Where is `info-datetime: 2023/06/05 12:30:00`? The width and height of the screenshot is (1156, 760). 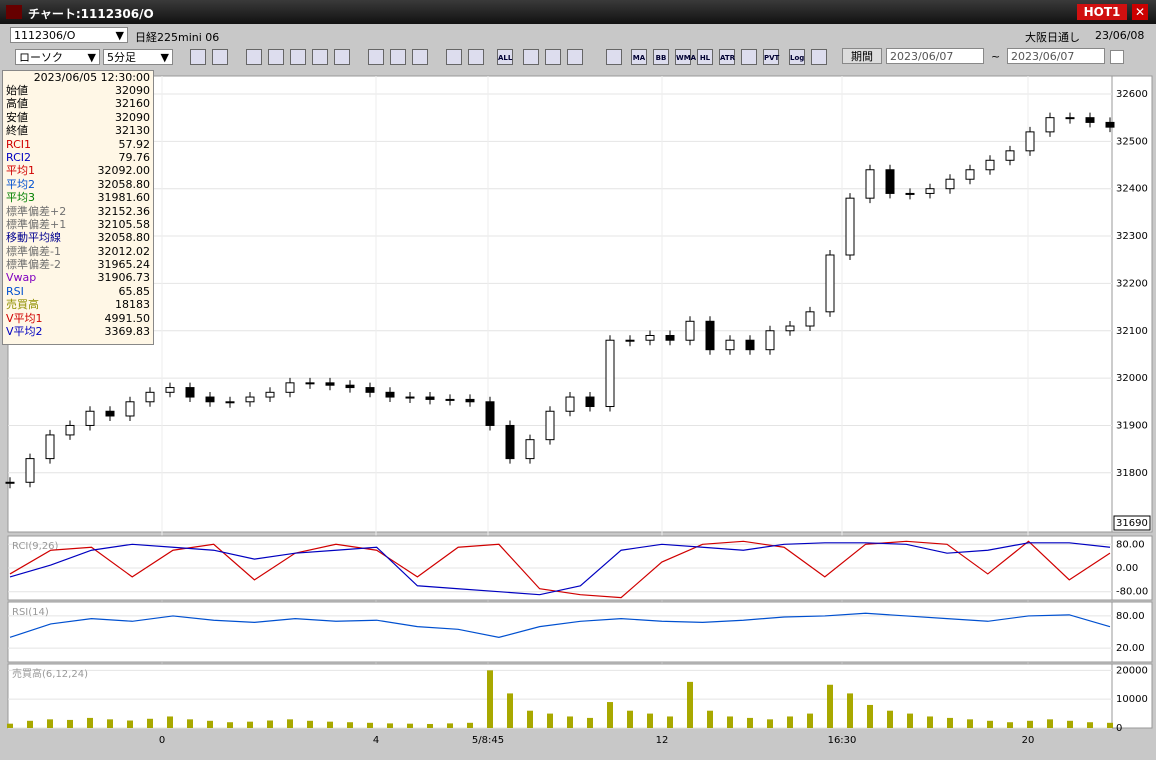
info-datetime: 2023/06/05 12:30:00 is located at coordinates (91, 77).